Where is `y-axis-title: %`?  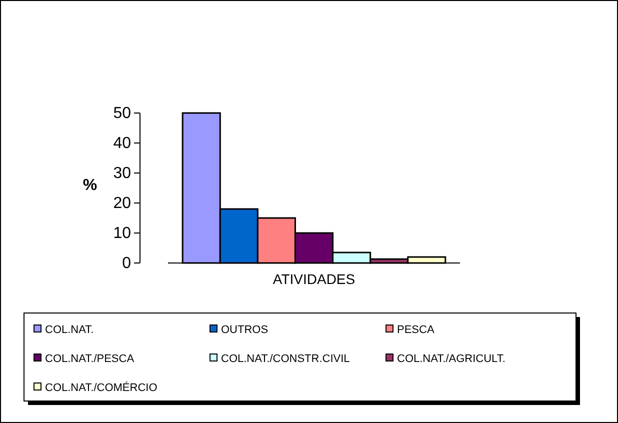 y-axis-title: % is located at coordinates (90, 185).